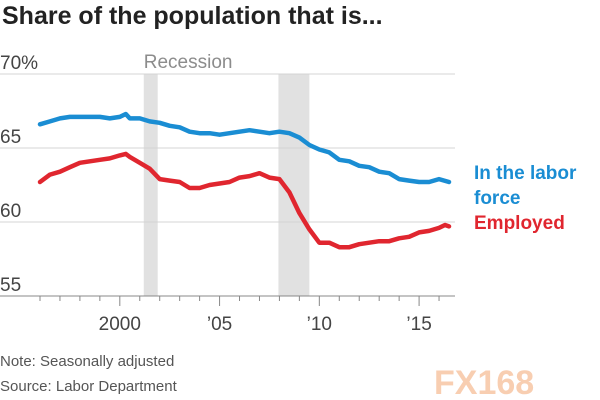 The height and width of the screenshot is (400, 600). I want to click on recession-label: Recession, so click(188, 62).